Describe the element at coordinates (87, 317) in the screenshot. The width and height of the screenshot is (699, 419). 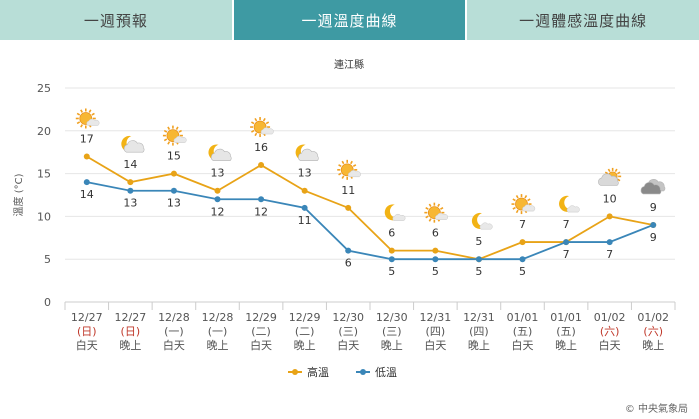
I see `x-tick-date: 12/27` at that location.